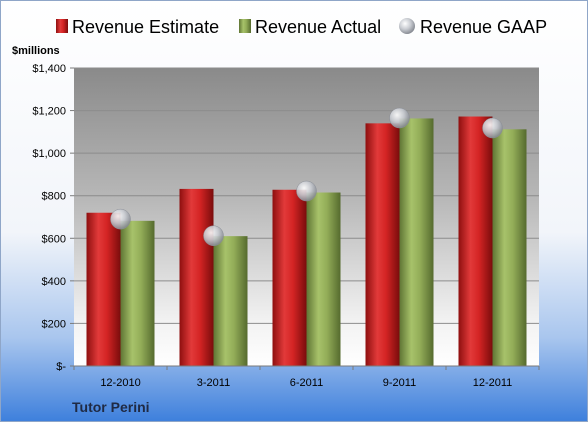 This screenshot has width=588, height=422. What do you see at coordinates (54, 324) in the screenshot?
I see `y-tick-label: $200` at bounding box center [54, 324].